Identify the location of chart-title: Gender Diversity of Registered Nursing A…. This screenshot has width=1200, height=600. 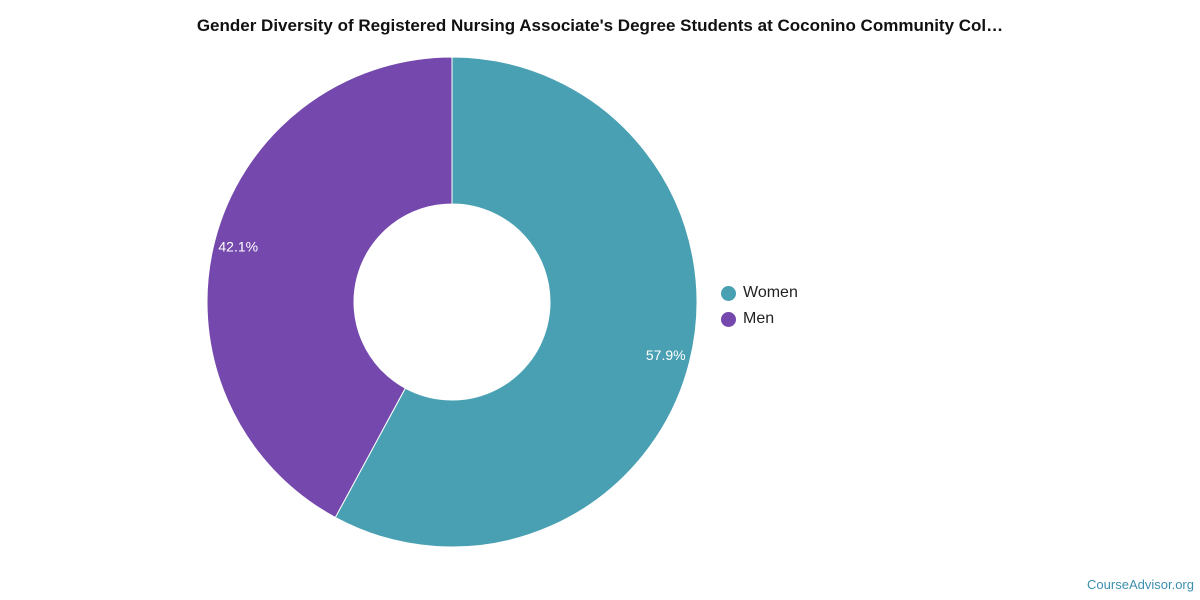
(600, 25).